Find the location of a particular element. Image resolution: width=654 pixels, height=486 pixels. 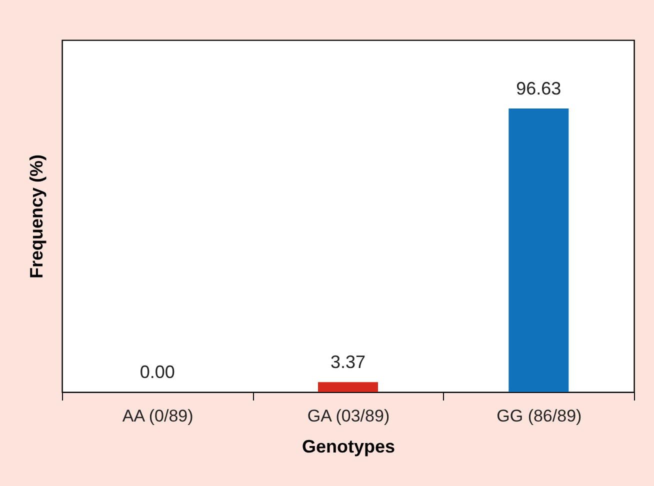

data-label: 0.00 is located at coordinates (157, 372).